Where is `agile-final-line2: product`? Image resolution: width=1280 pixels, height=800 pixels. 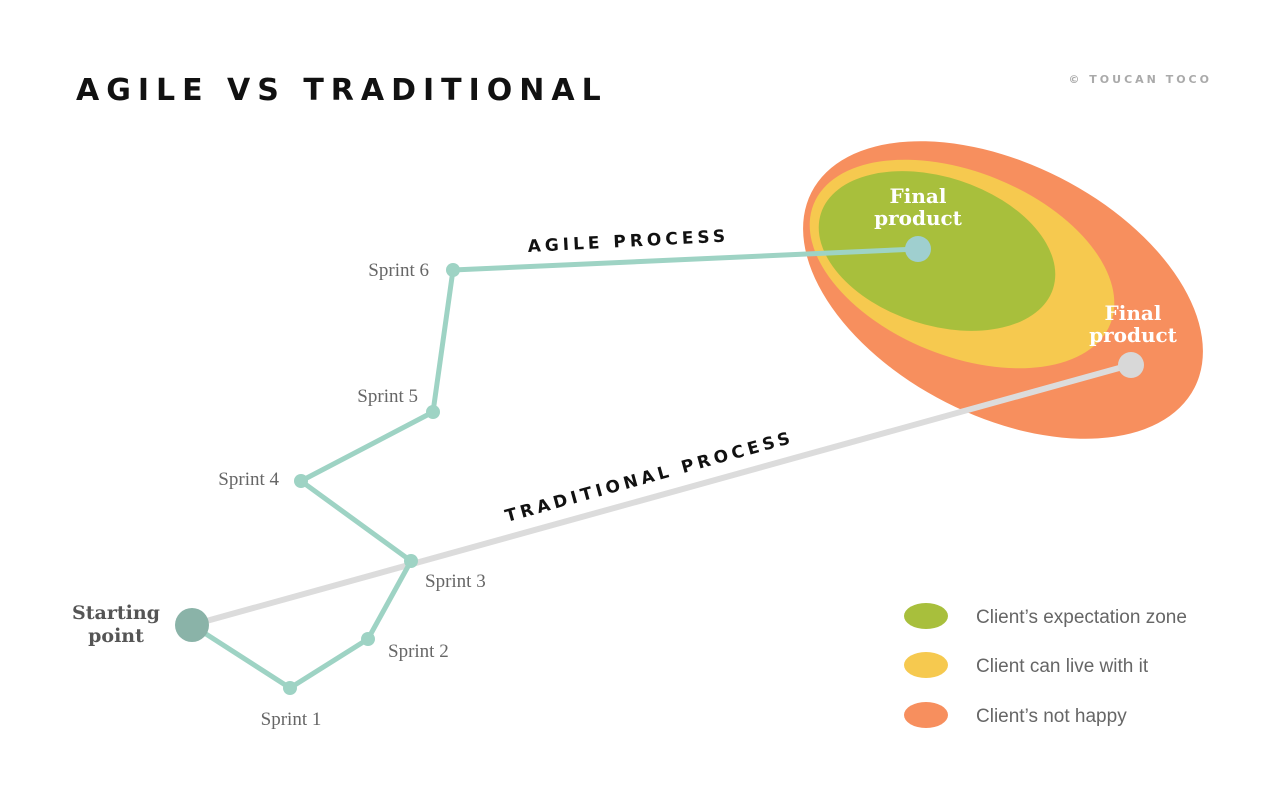
agile-final-line2: product is located at coordinates (918, 218).